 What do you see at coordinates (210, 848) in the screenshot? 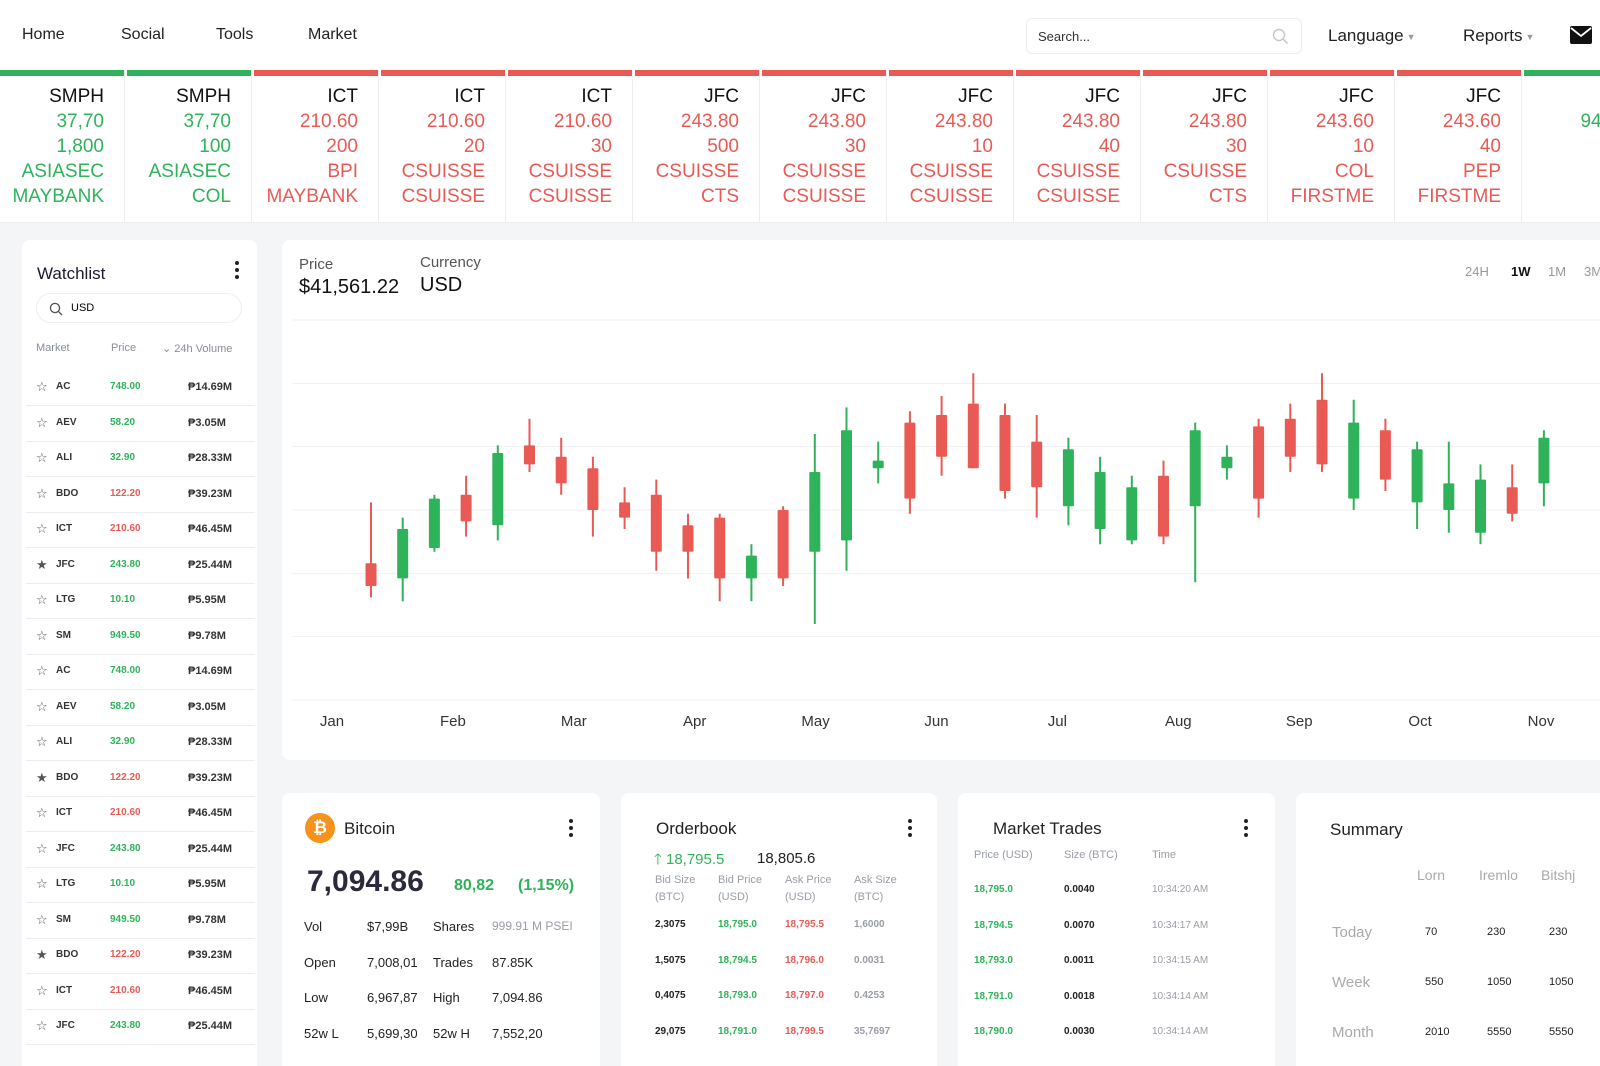
I see `watchlist-volume: ₱25.44M` at bounding box center [210, 848].